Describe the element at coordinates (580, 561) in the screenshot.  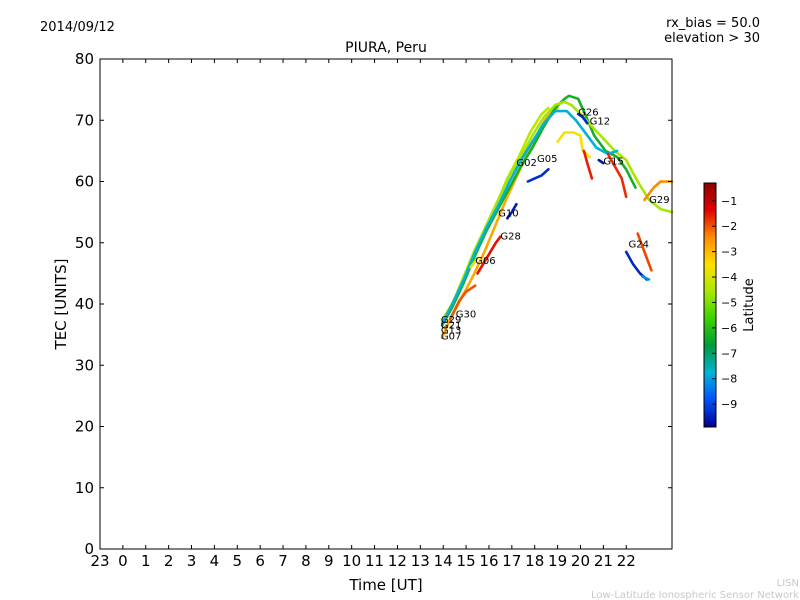
I see `x-tick-label: 20` at that location.